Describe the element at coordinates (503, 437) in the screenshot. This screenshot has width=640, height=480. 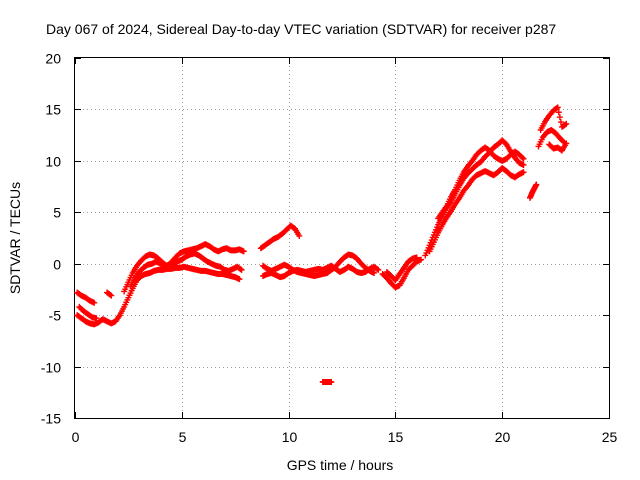
I see `x-tick-label: 20` at that location.